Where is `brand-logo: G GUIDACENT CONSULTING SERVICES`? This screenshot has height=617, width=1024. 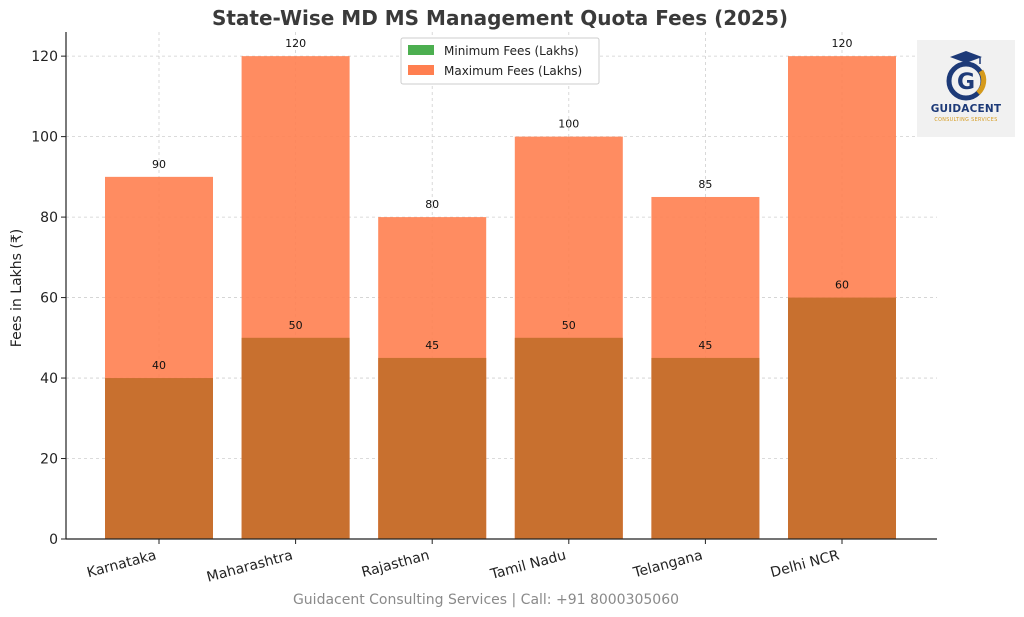
brand-logo: G GUIDACENT CONSULTING SERVICES is located at coordinates (966, 88).